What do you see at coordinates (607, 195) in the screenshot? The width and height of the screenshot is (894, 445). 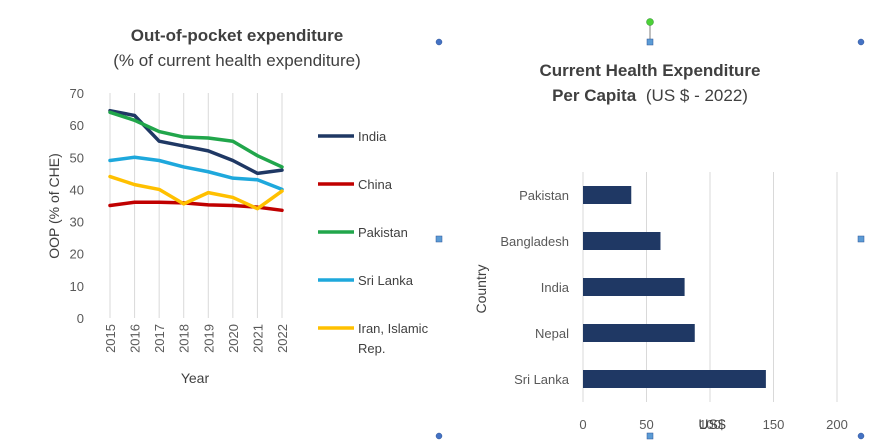 I see `bar-pakistan` at bounding box center [607, 195].